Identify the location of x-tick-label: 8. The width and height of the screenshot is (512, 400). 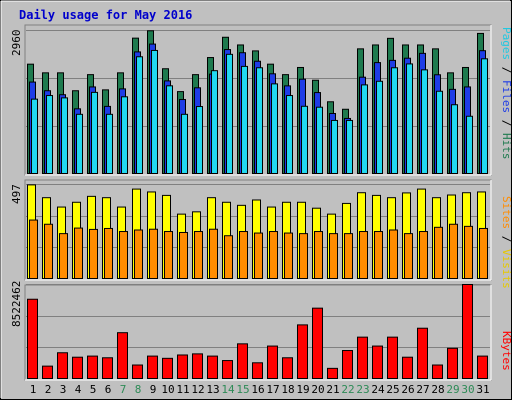
(138, 389).